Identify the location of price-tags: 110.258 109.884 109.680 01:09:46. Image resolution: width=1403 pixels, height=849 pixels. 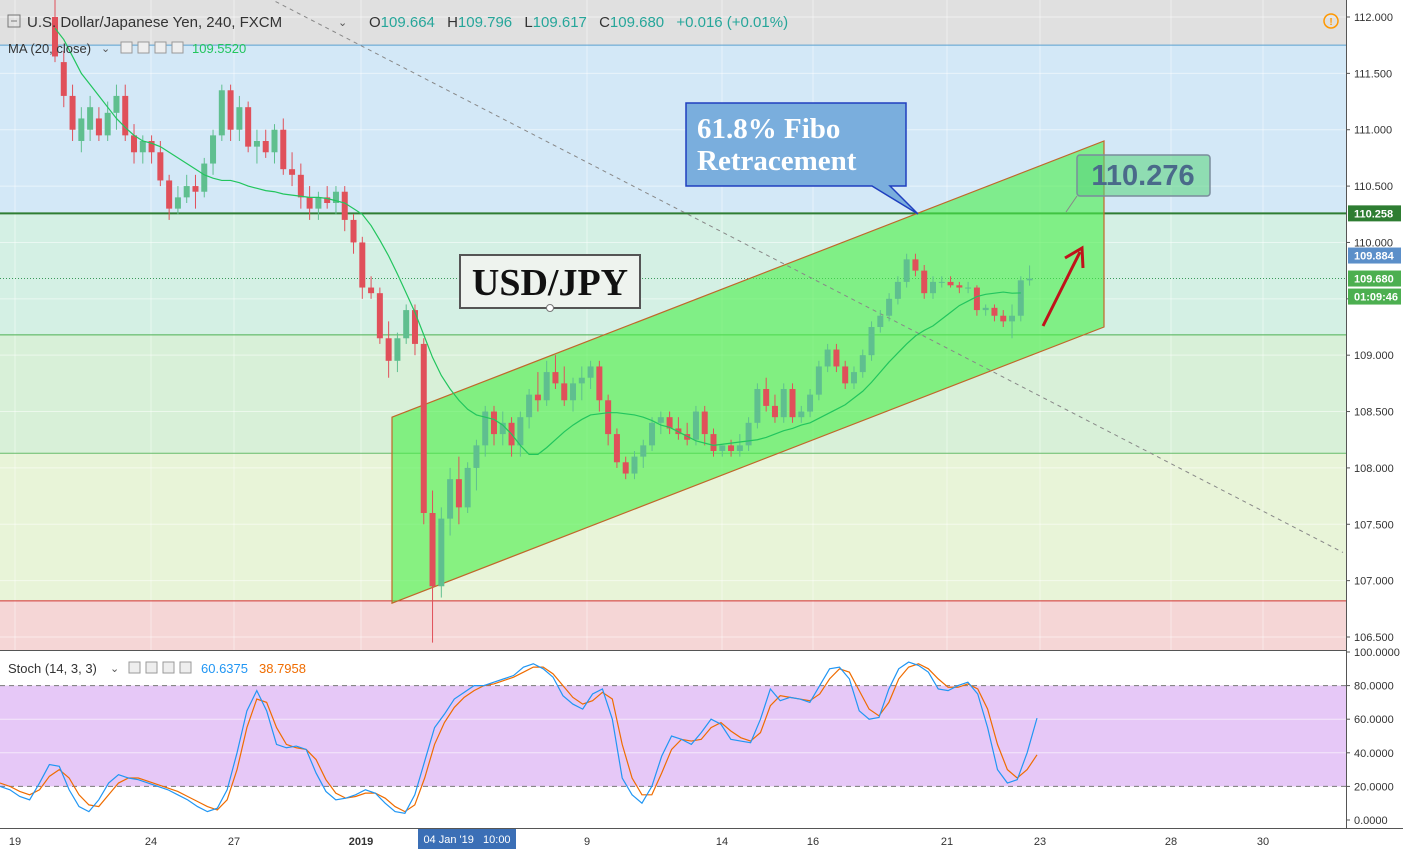
(1374, 255).